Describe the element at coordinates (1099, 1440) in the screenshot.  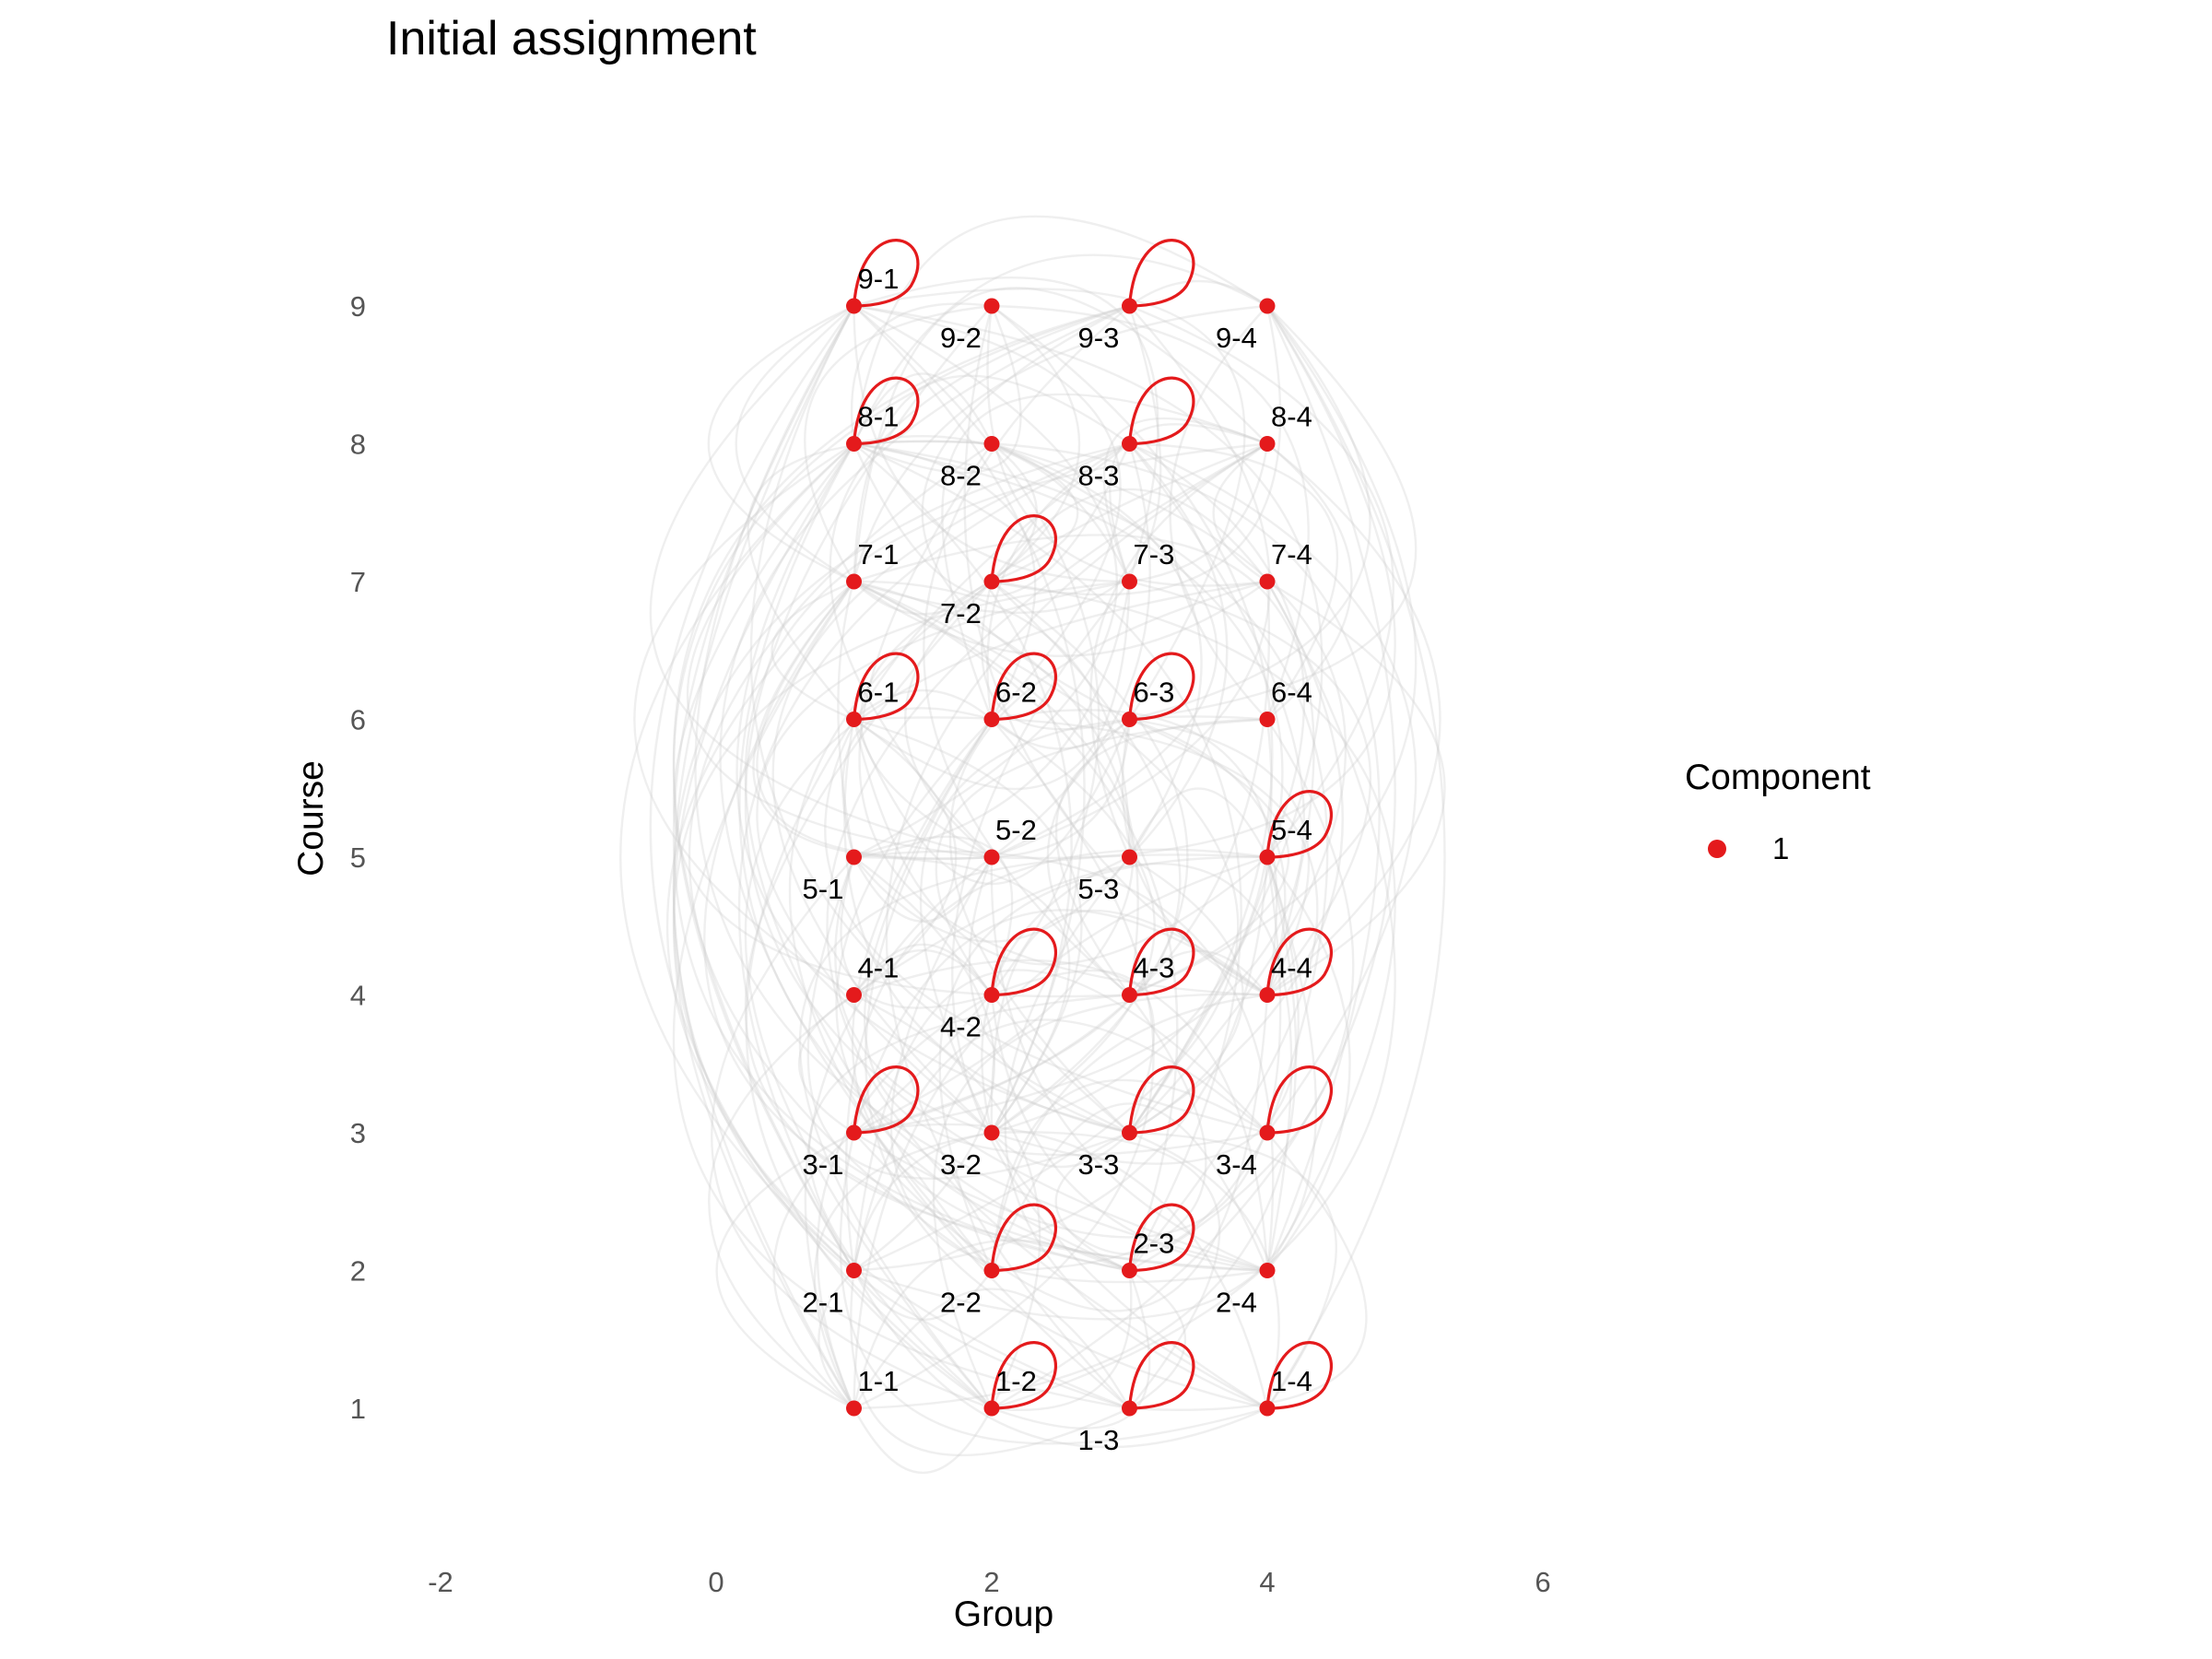
I see `node-label: 1-3` at that location.